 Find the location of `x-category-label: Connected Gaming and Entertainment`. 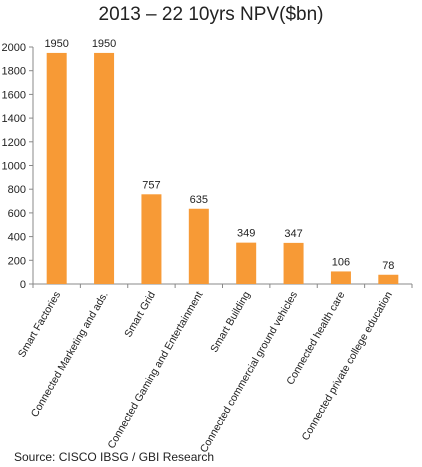

x-category-label: Connected Gaming and Entertainment is located at coordinates (155, 369).